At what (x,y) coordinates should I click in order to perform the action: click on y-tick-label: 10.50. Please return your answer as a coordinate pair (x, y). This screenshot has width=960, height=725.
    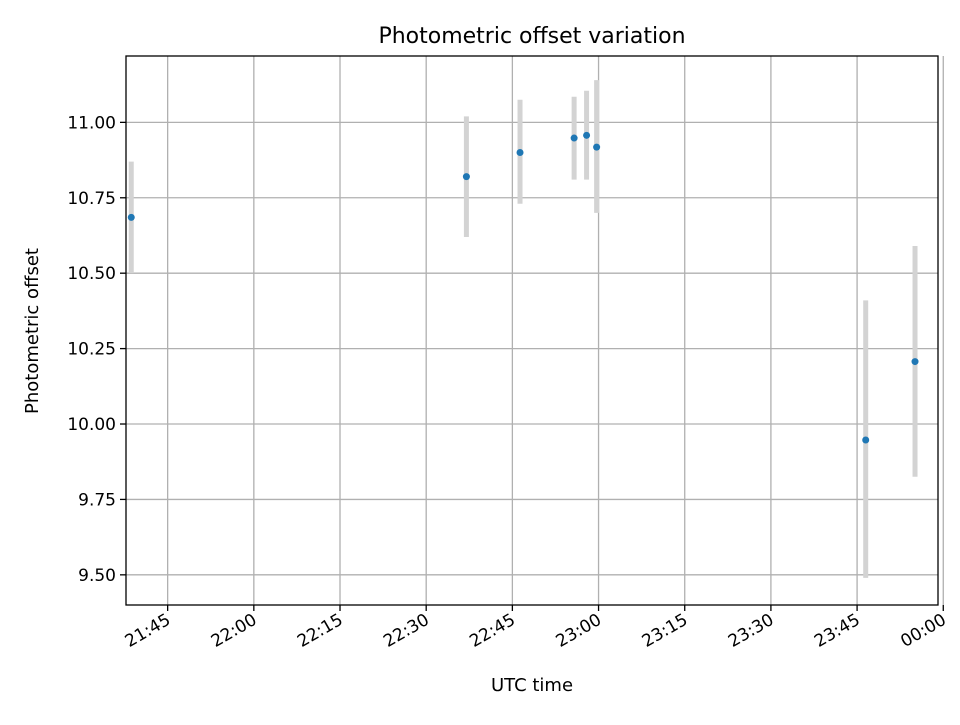
    Looking at the image, I should click on (91, 274).